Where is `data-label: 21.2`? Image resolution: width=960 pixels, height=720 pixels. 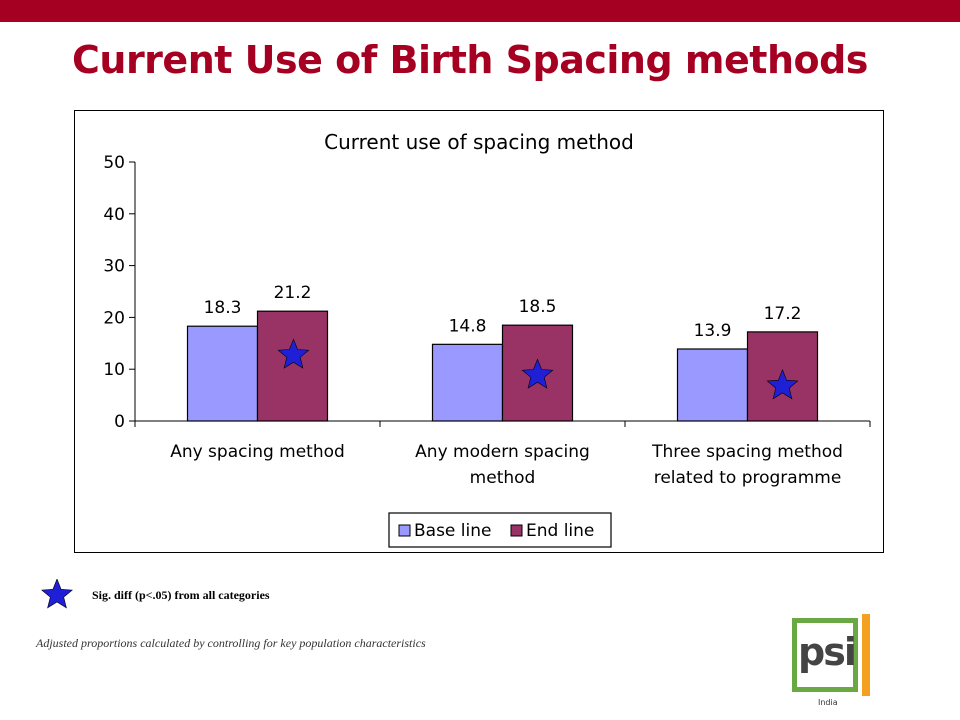 data-label: 21.2 is located at coordinates (293, 293).